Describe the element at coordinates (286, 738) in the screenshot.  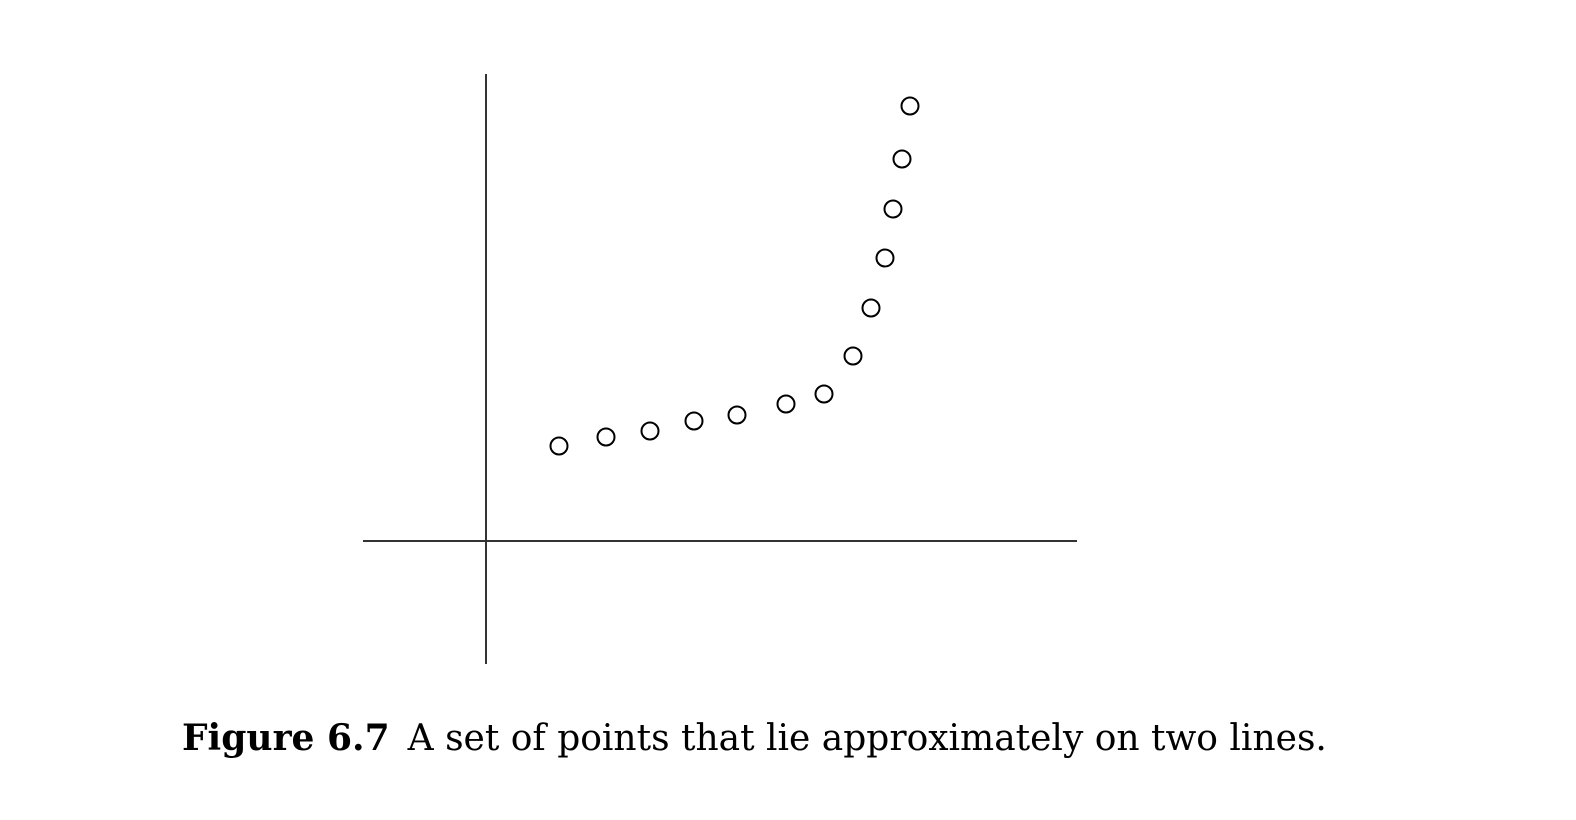
I see `caption-label: Figure 6.7` at that location.